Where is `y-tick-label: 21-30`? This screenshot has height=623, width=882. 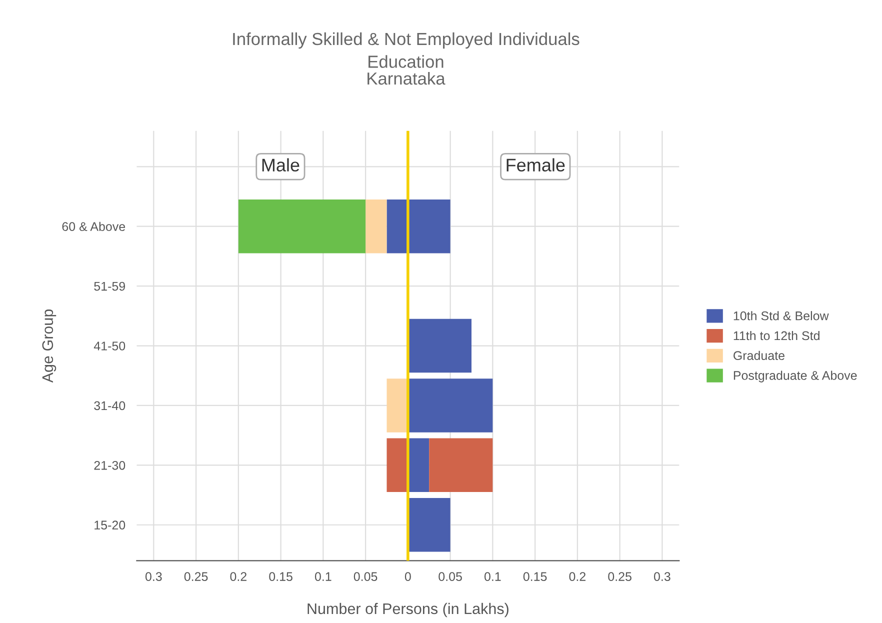 y-tick-label: 21-30 is located at coordinates (110, 465).